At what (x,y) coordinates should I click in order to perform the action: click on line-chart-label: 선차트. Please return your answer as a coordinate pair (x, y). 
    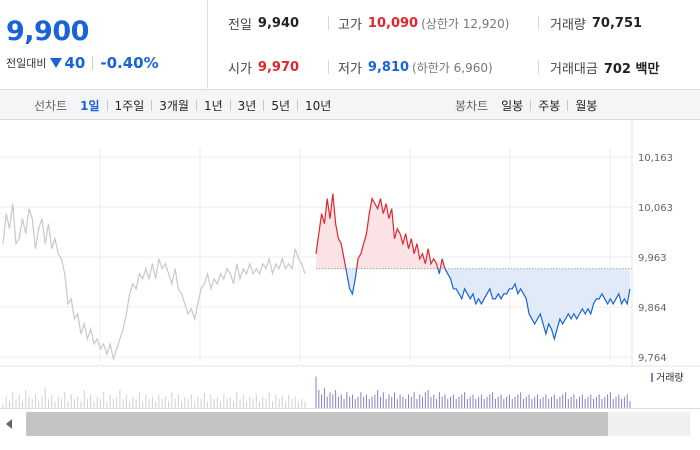
    Looking at the image, I should click on (51, 105).